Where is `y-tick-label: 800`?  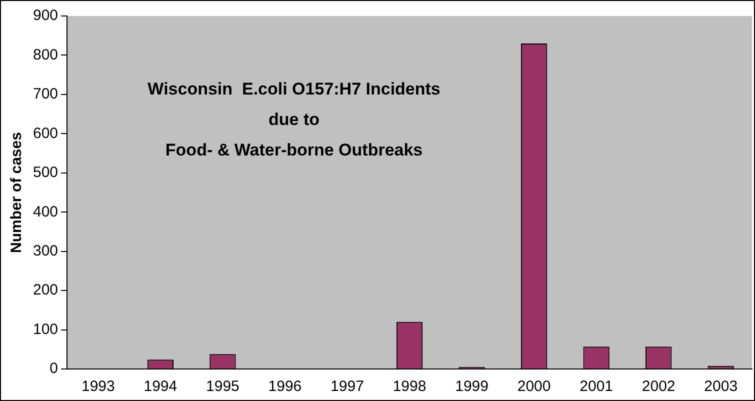 y-tick-label: 800 is located at coordinates (45, 55).